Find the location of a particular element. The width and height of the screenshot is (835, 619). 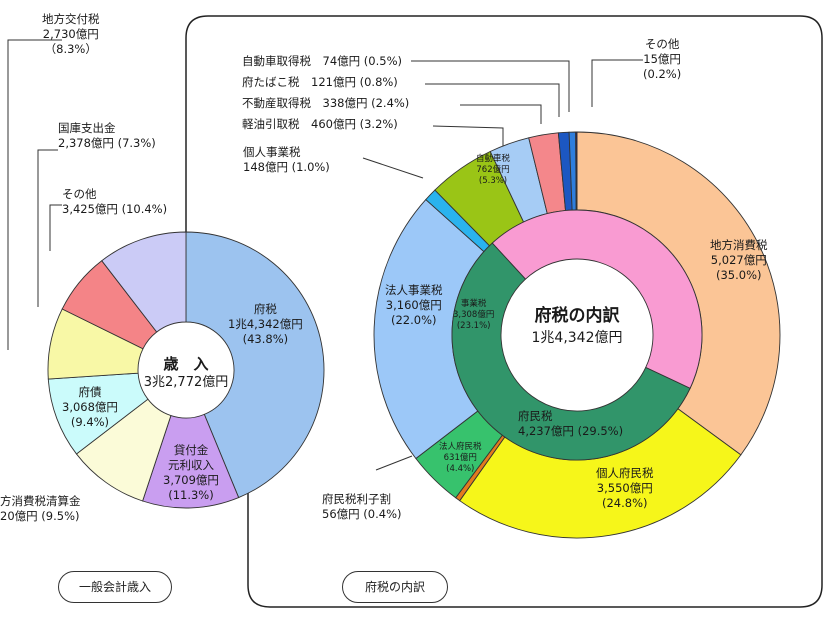

tax-label-府民税利子割-line-1: 56億円 (0.4%) is located at coordinates (362, 514).